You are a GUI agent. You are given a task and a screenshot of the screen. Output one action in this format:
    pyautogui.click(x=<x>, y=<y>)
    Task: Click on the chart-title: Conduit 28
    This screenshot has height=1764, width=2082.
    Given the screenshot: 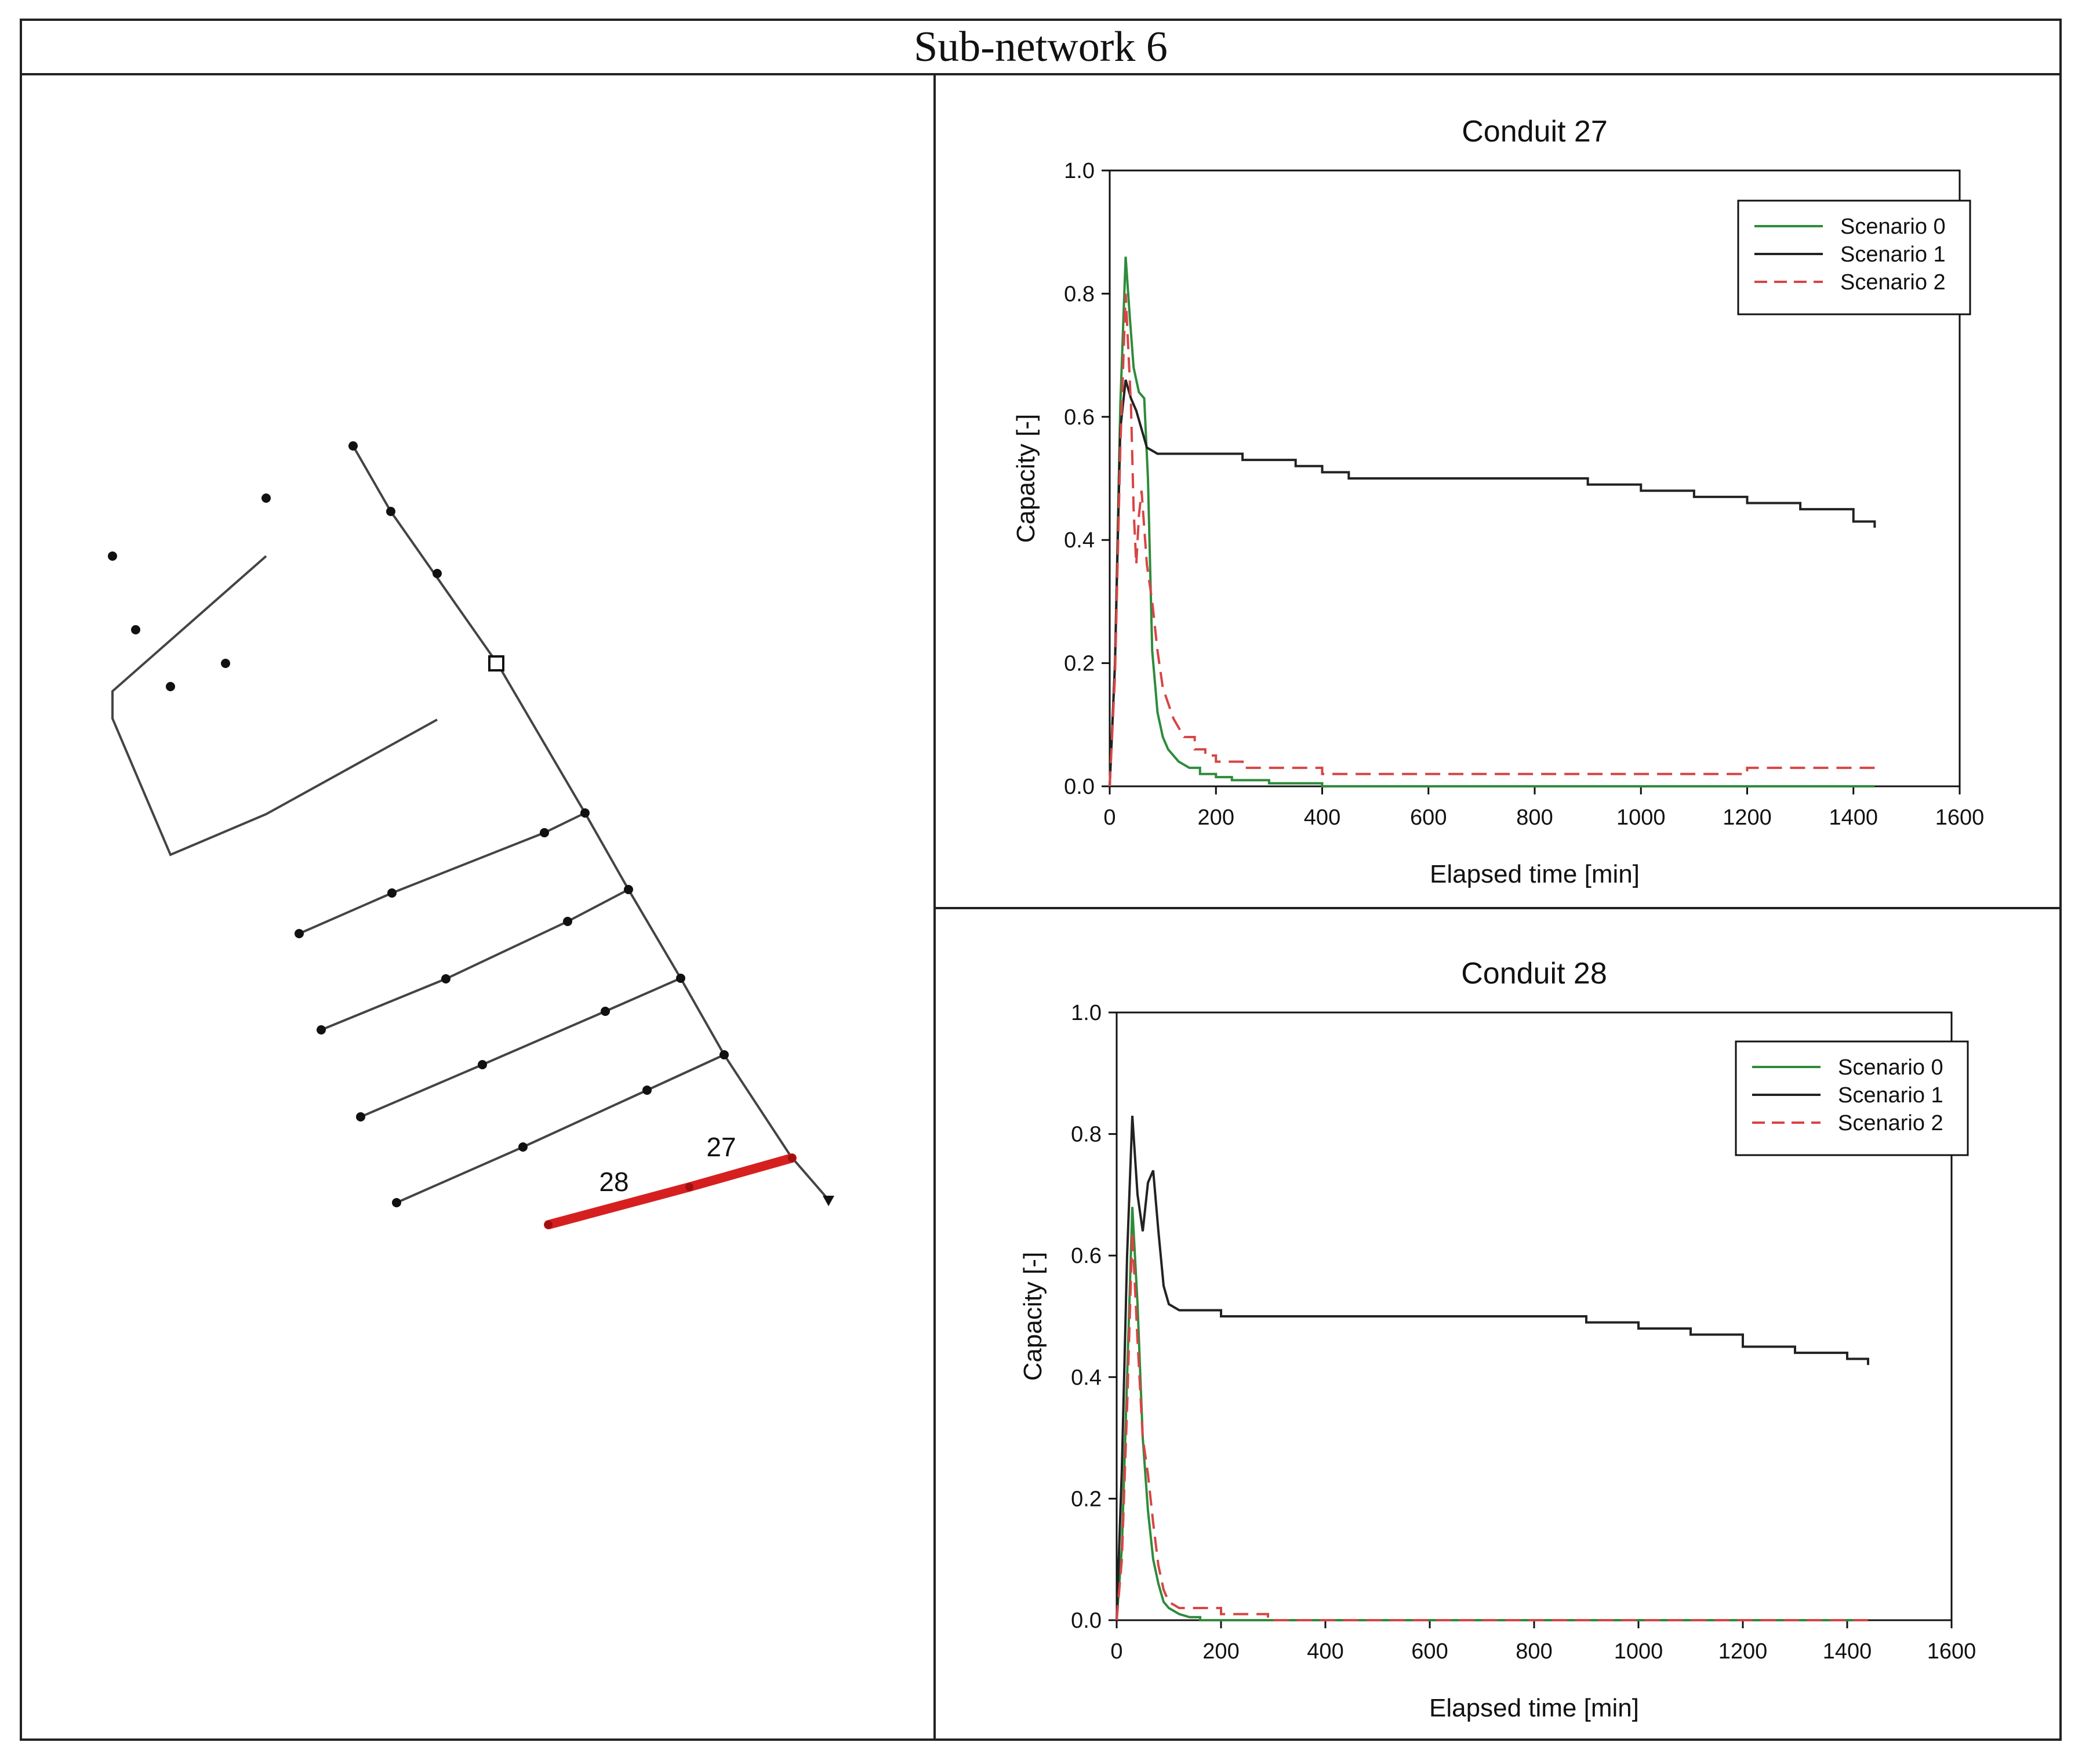 What is the action you would take?
    pyautogui.click(x=1534, y=973)
    